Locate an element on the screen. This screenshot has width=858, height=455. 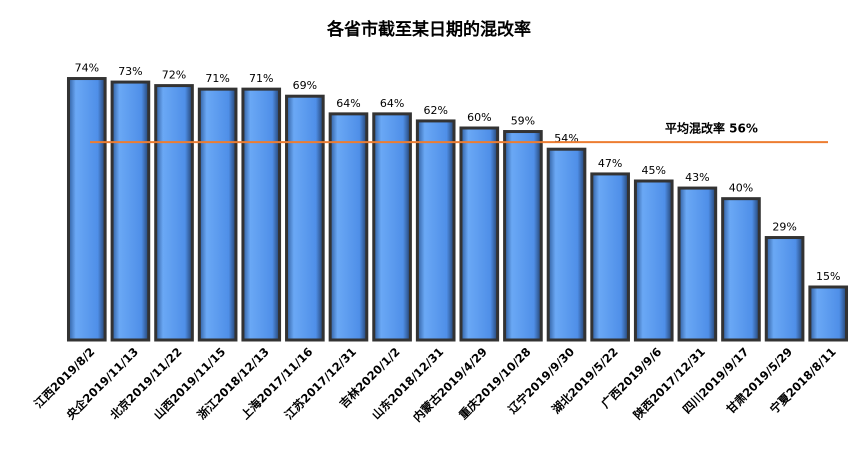
value-label: 74% is located at coordinates (87, 68).